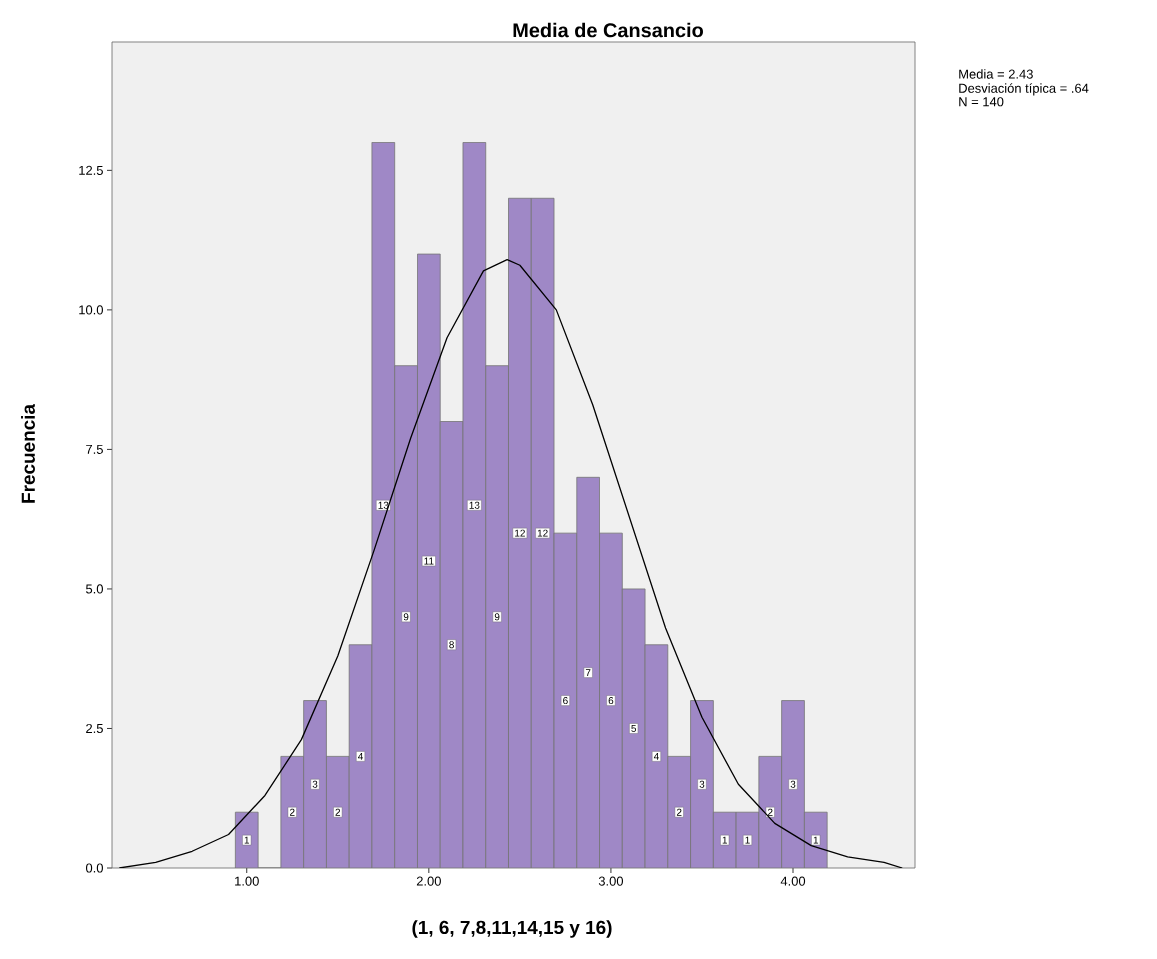 The height and width of the screenshot is (959, 1157). What do you see at coordinates (608, 30) in the screenshot?
I see `chart-title: Media de Cansancio` at bounding box center [608, 30].